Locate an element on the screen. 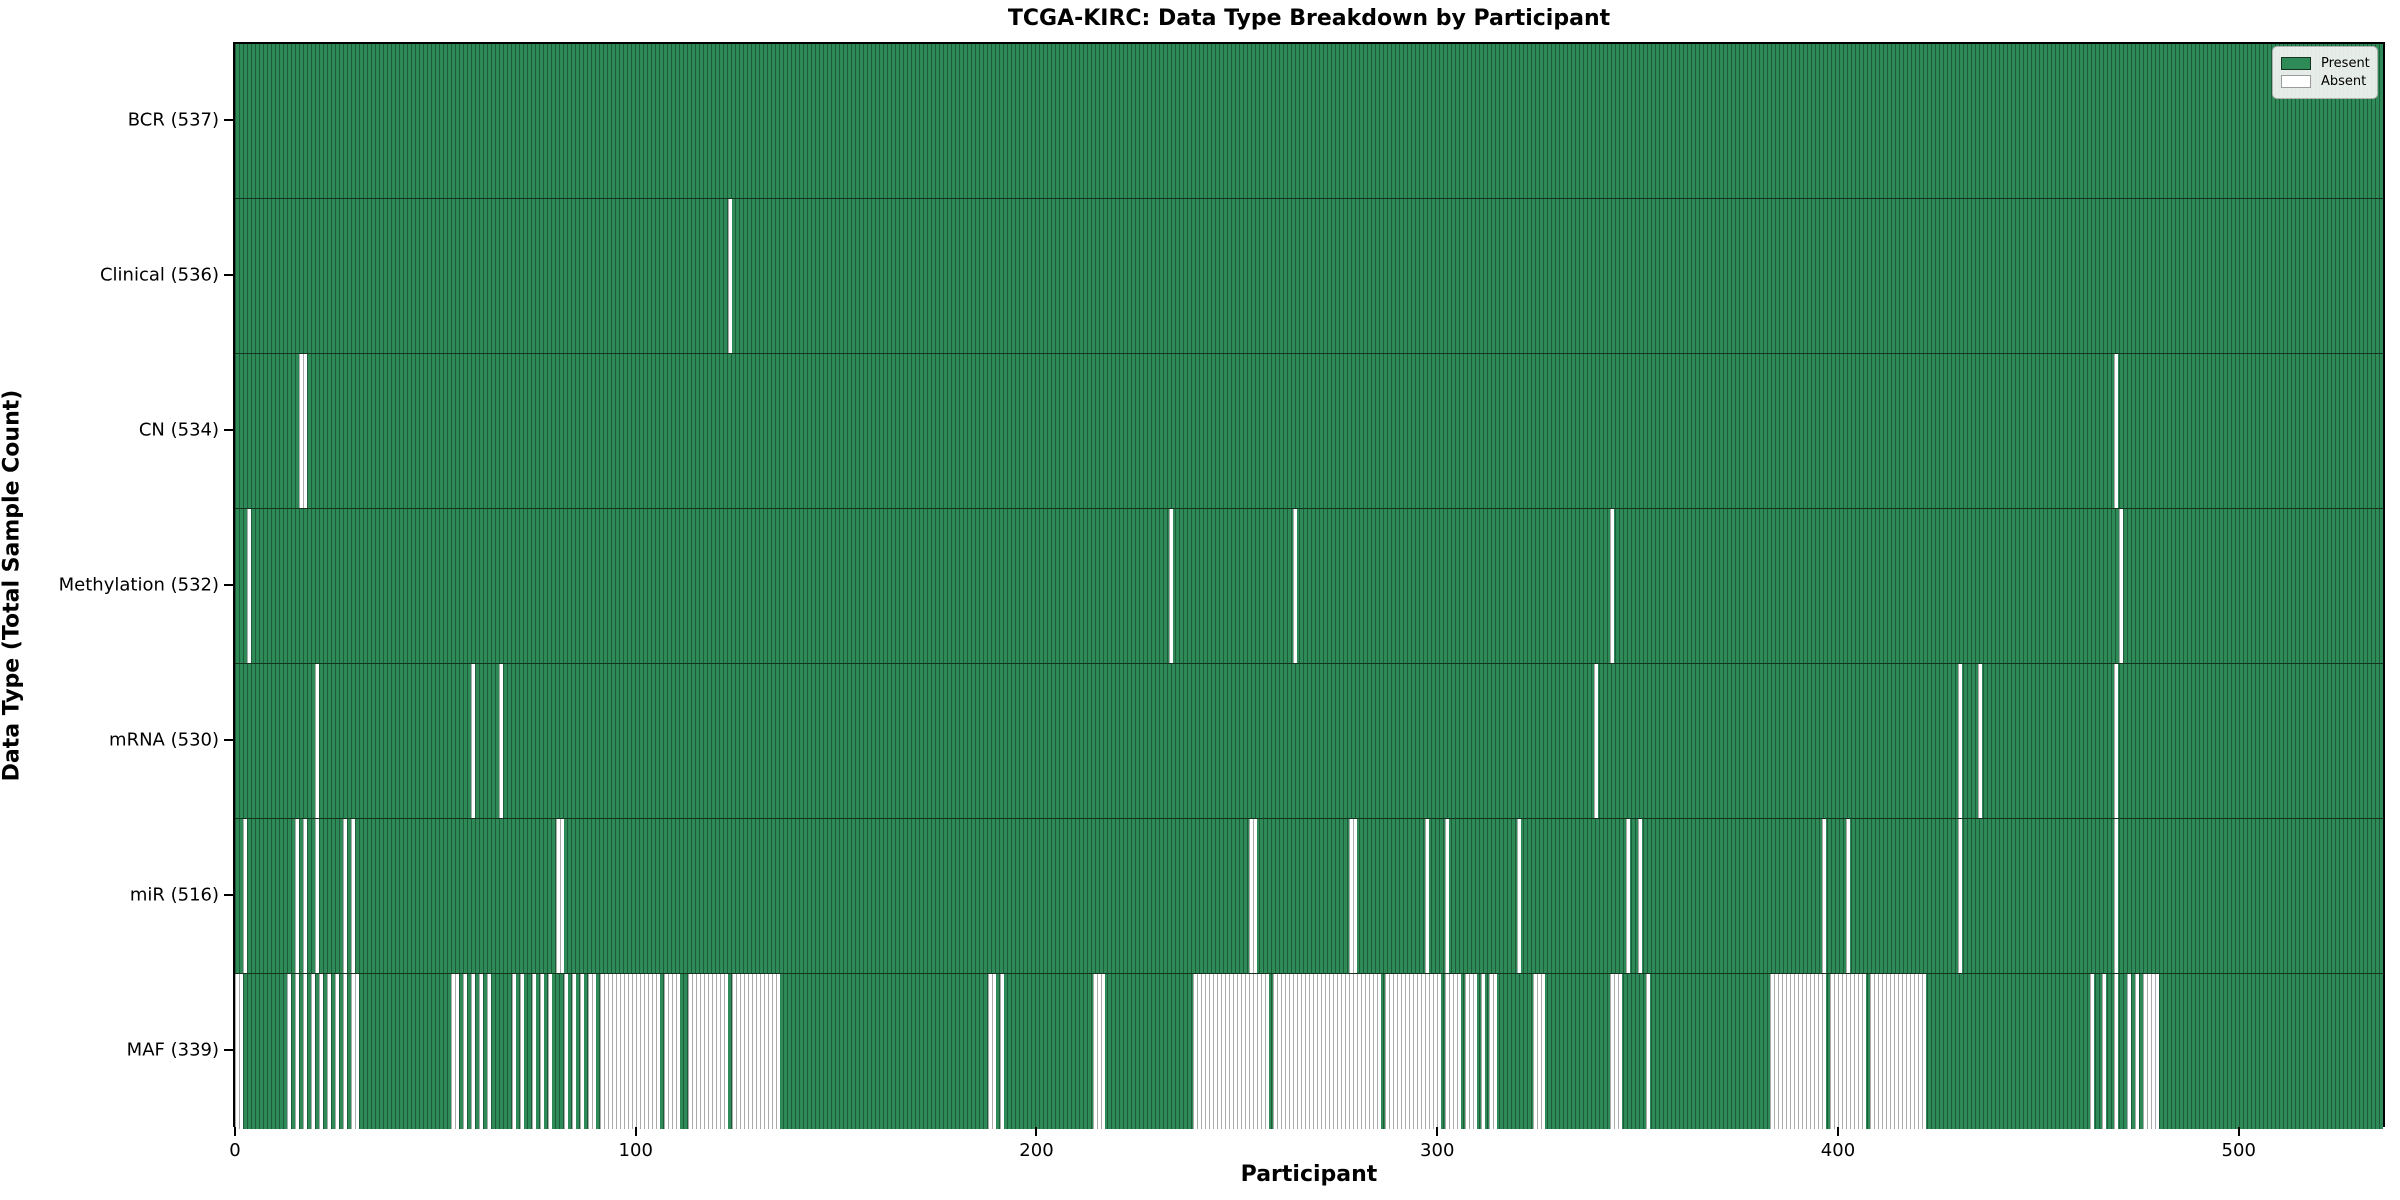 The height and width of the screenshot is (1200, 2400). data-type-row-Methylation is located at coordinates (1309, 586).